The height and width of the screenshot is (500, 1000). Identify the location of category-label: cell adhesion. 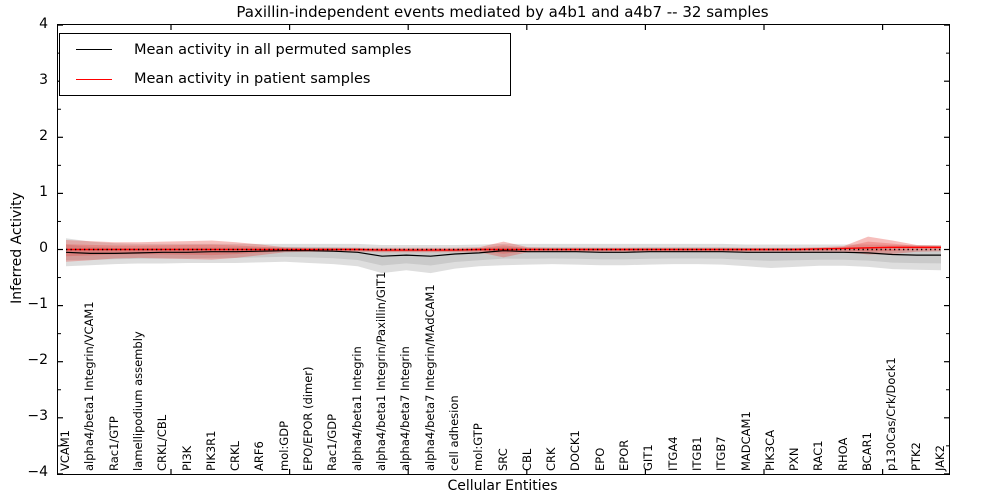
(453, 433).